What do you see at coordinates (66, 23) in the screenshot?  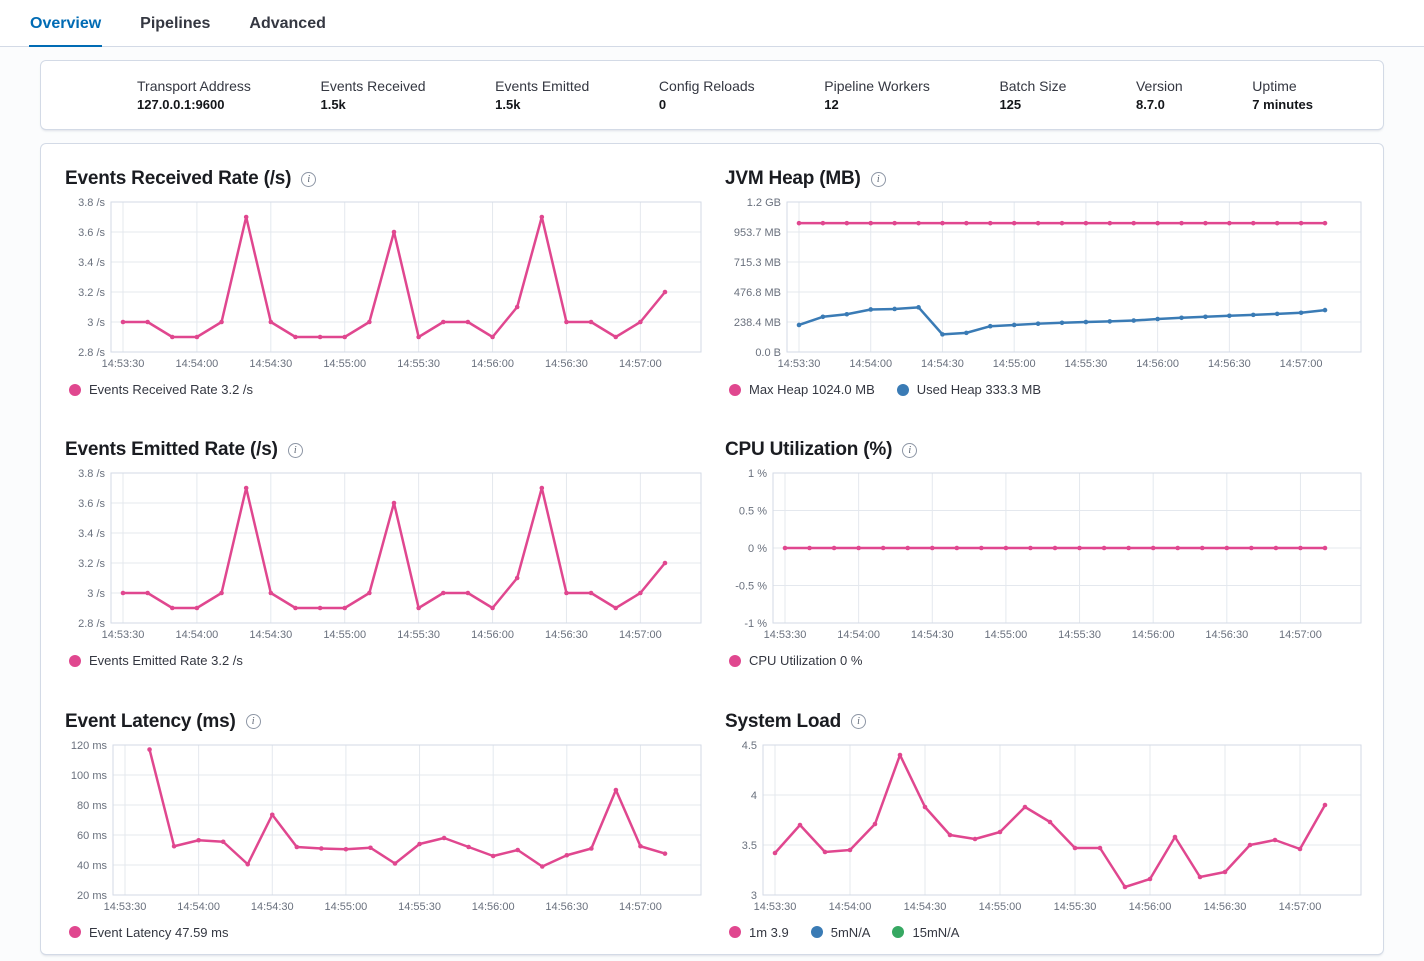 I see `tab-overview: Overview` at bounding box center [66, 23].